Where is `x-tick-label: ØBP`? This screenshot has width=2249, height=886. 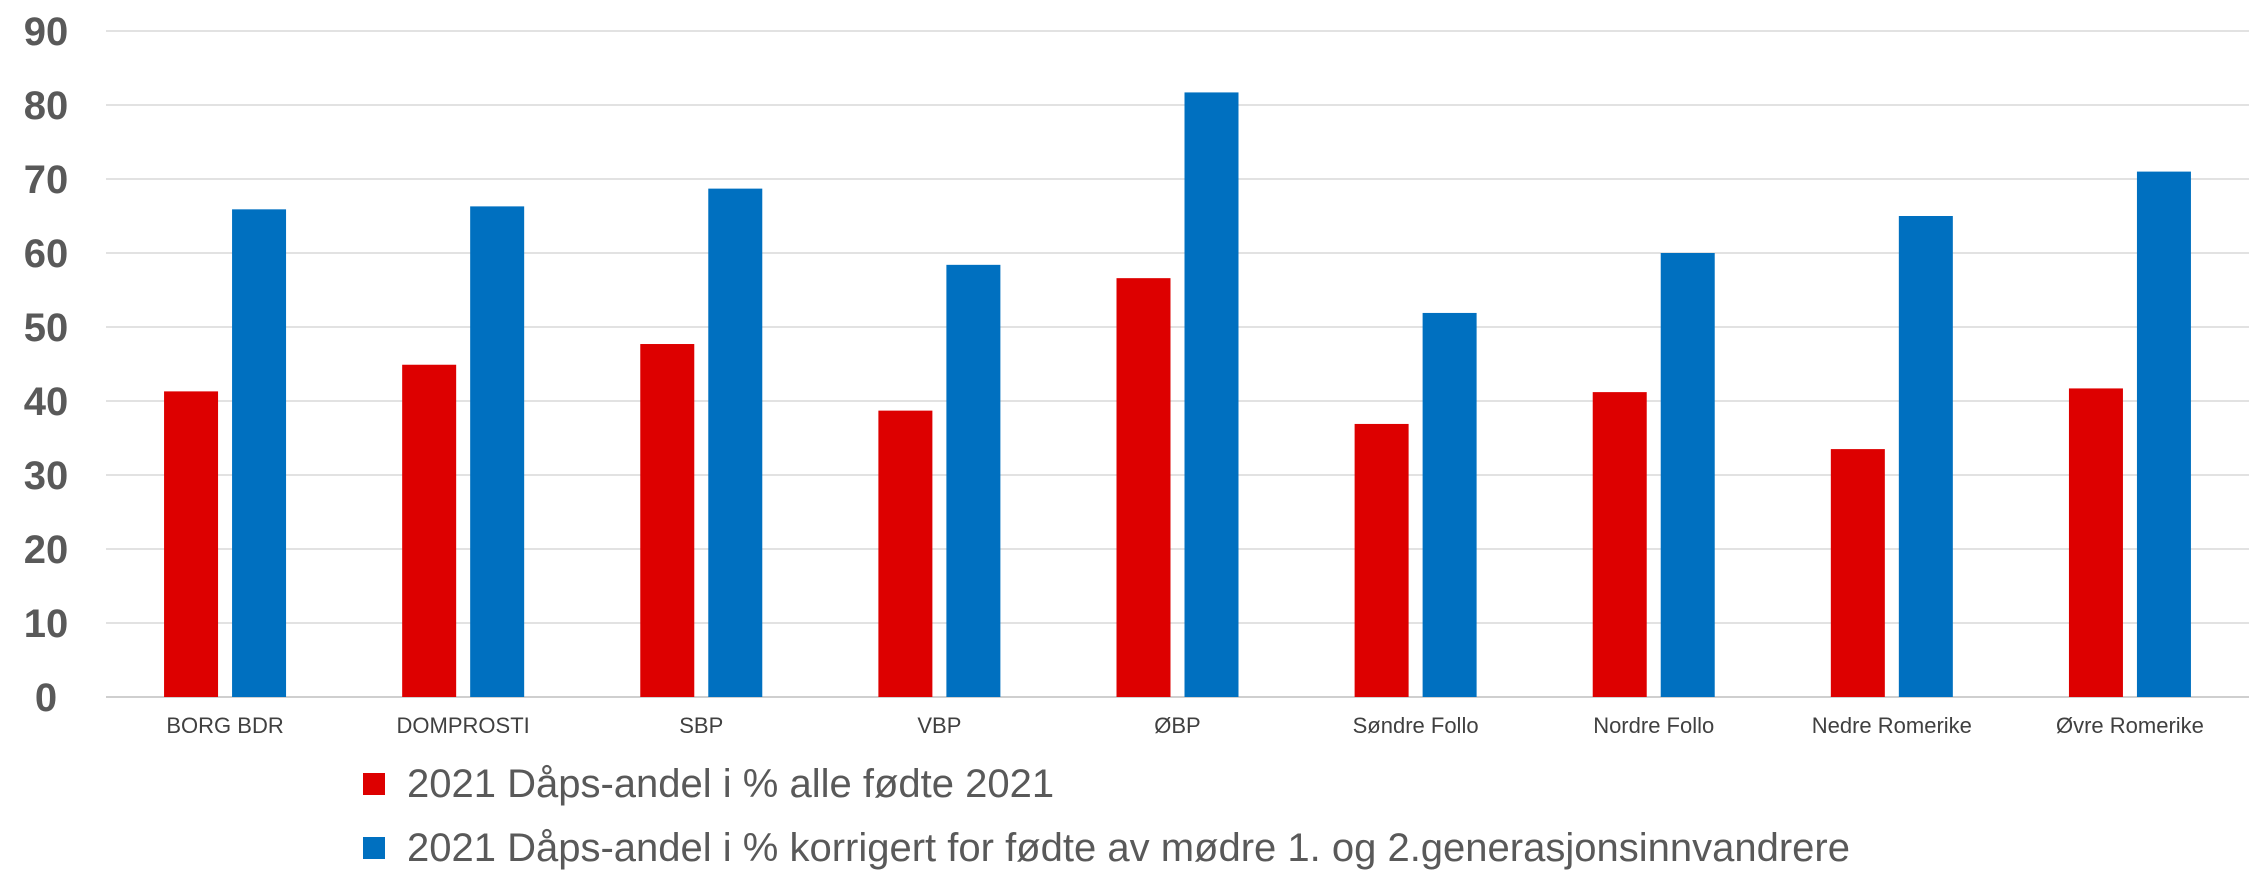
x-tick-label: ØBP is located at coordinates (1177, 725).